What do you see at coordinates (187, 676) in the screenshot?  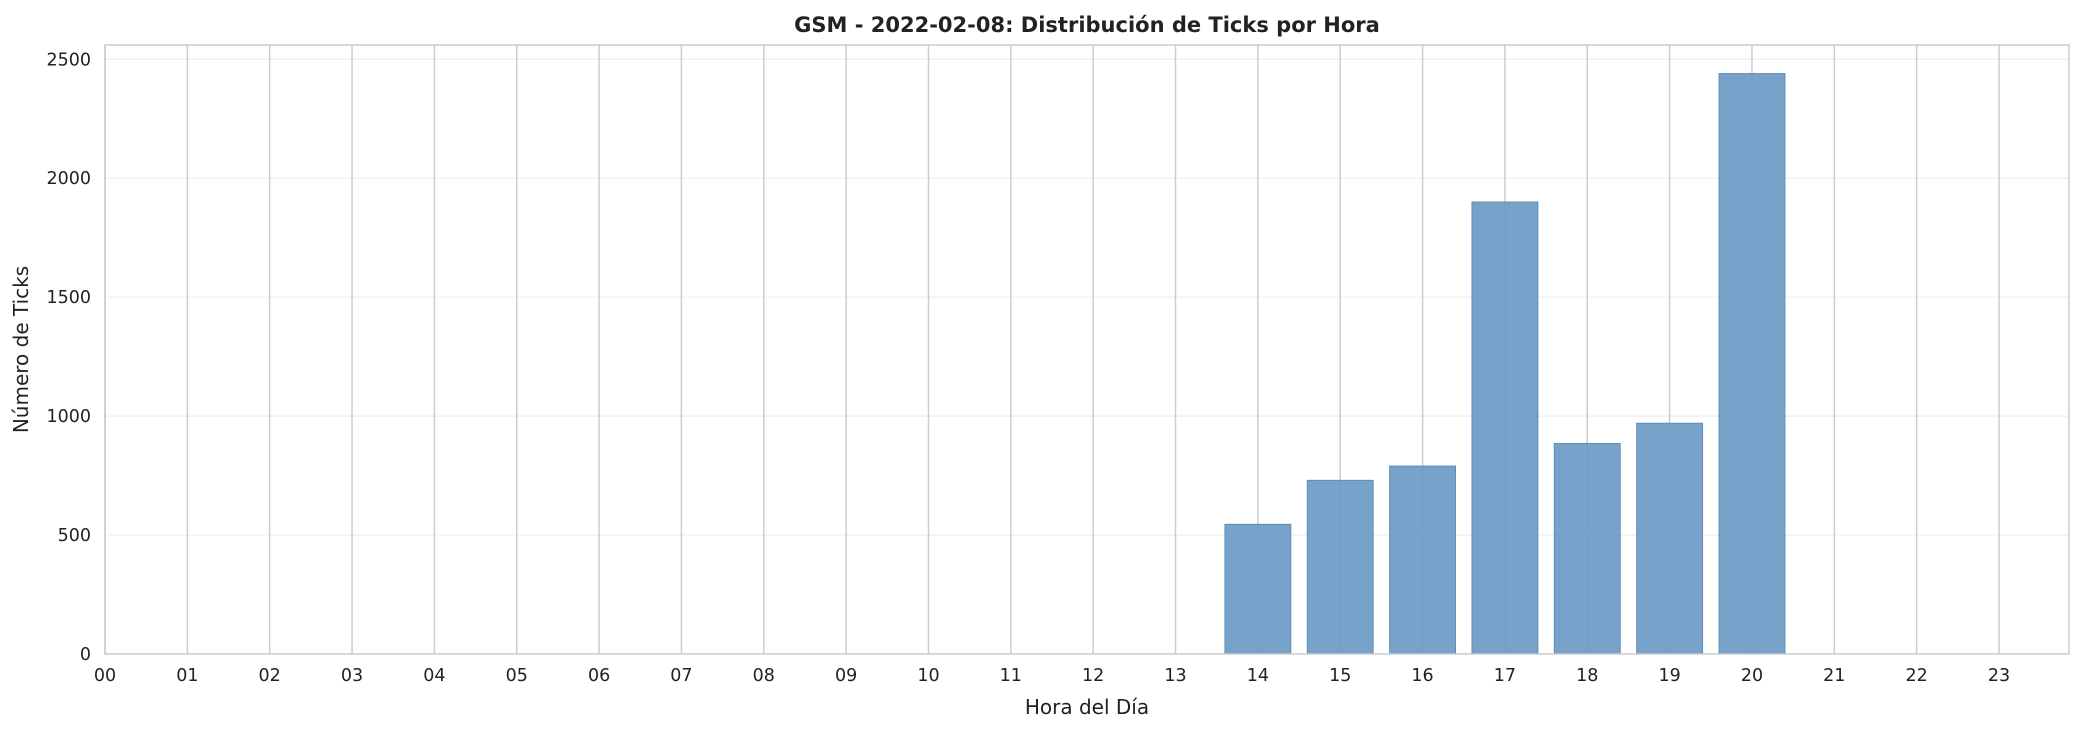 I see `x-tick-label: 01` at bounding box center [187, 676].